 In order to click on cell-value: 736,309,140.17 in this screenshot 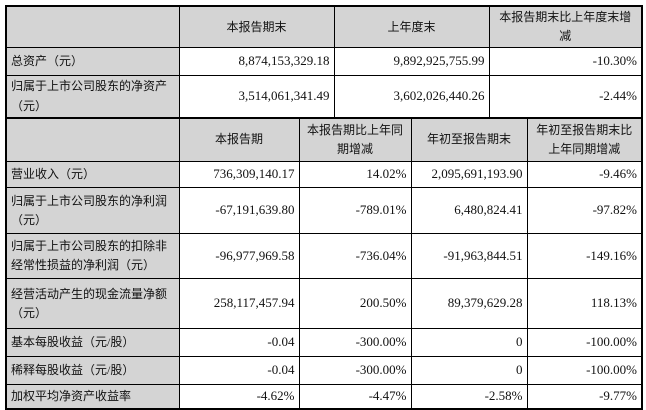, I will do `click(239, 175)`.